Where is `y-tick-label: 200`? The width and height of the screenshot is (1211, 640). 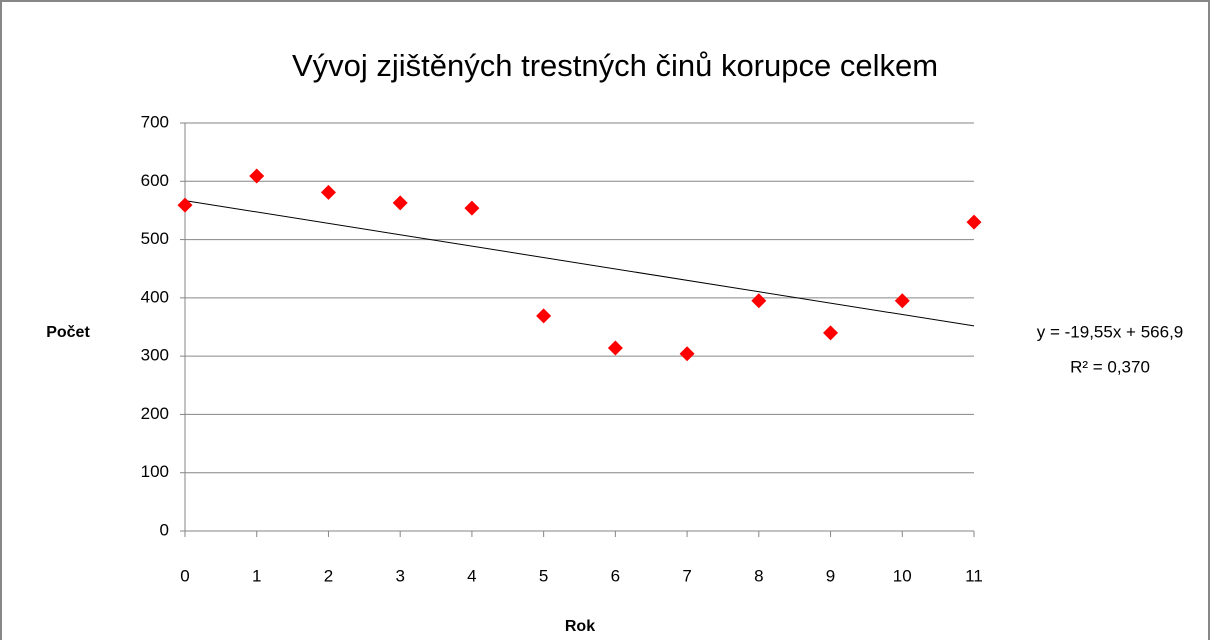 y-tick-label: 200 is located at coordinates (155, 413).